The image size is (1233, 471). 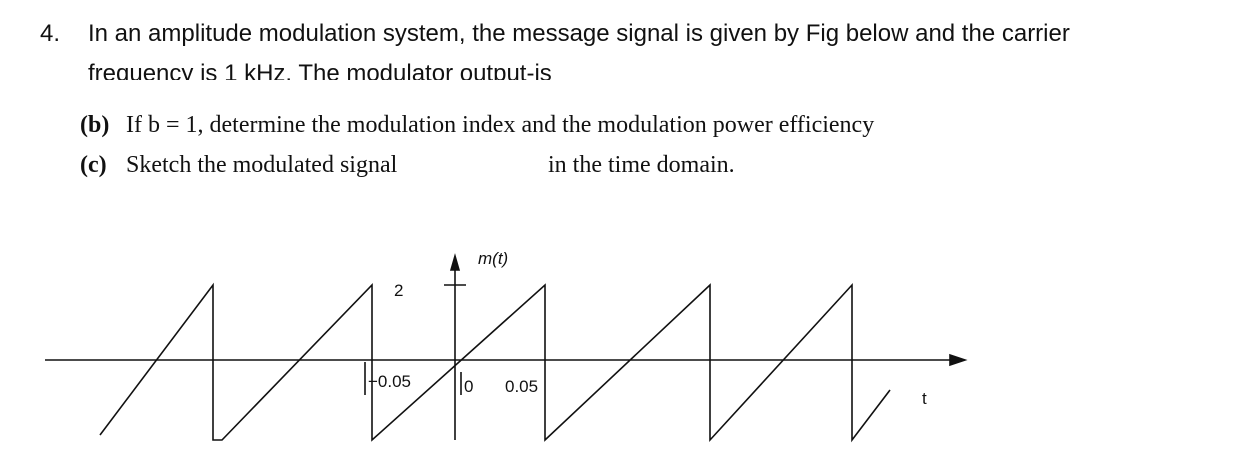 I want to click on part-label: (b), so click(x=95, y=125).